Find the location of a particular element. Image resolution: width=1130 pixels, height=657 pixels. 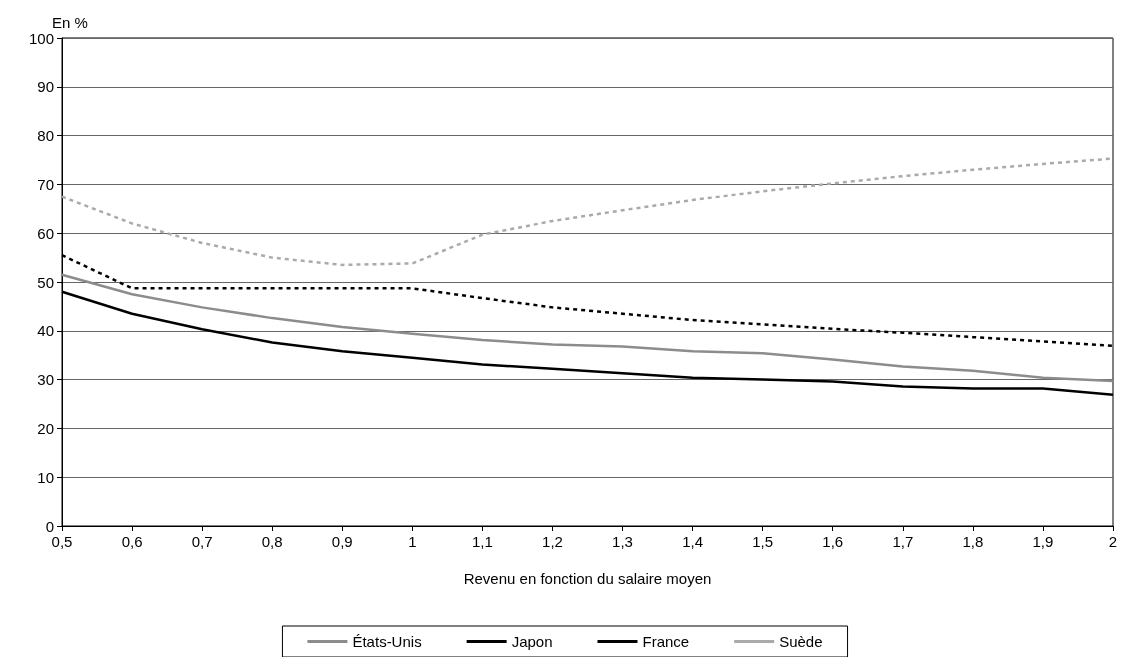

y-tick-label: 70 is located at coordinates (45, 184).